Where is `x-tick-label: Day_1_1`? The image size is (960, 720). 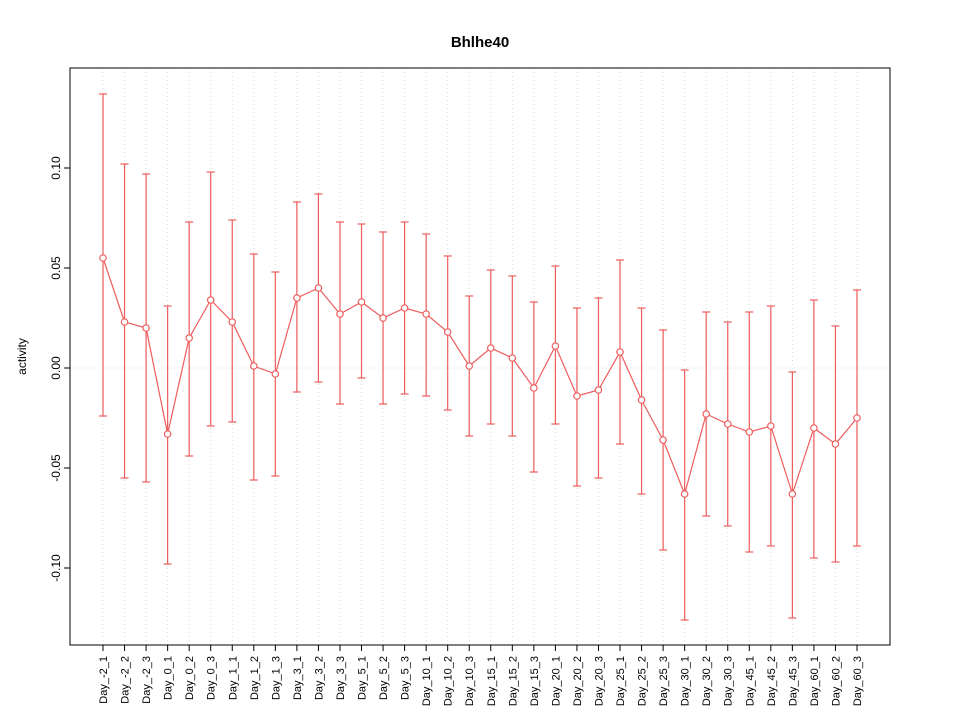
x-tick-label: Day_1_1 is located at coordinates (233, 678).